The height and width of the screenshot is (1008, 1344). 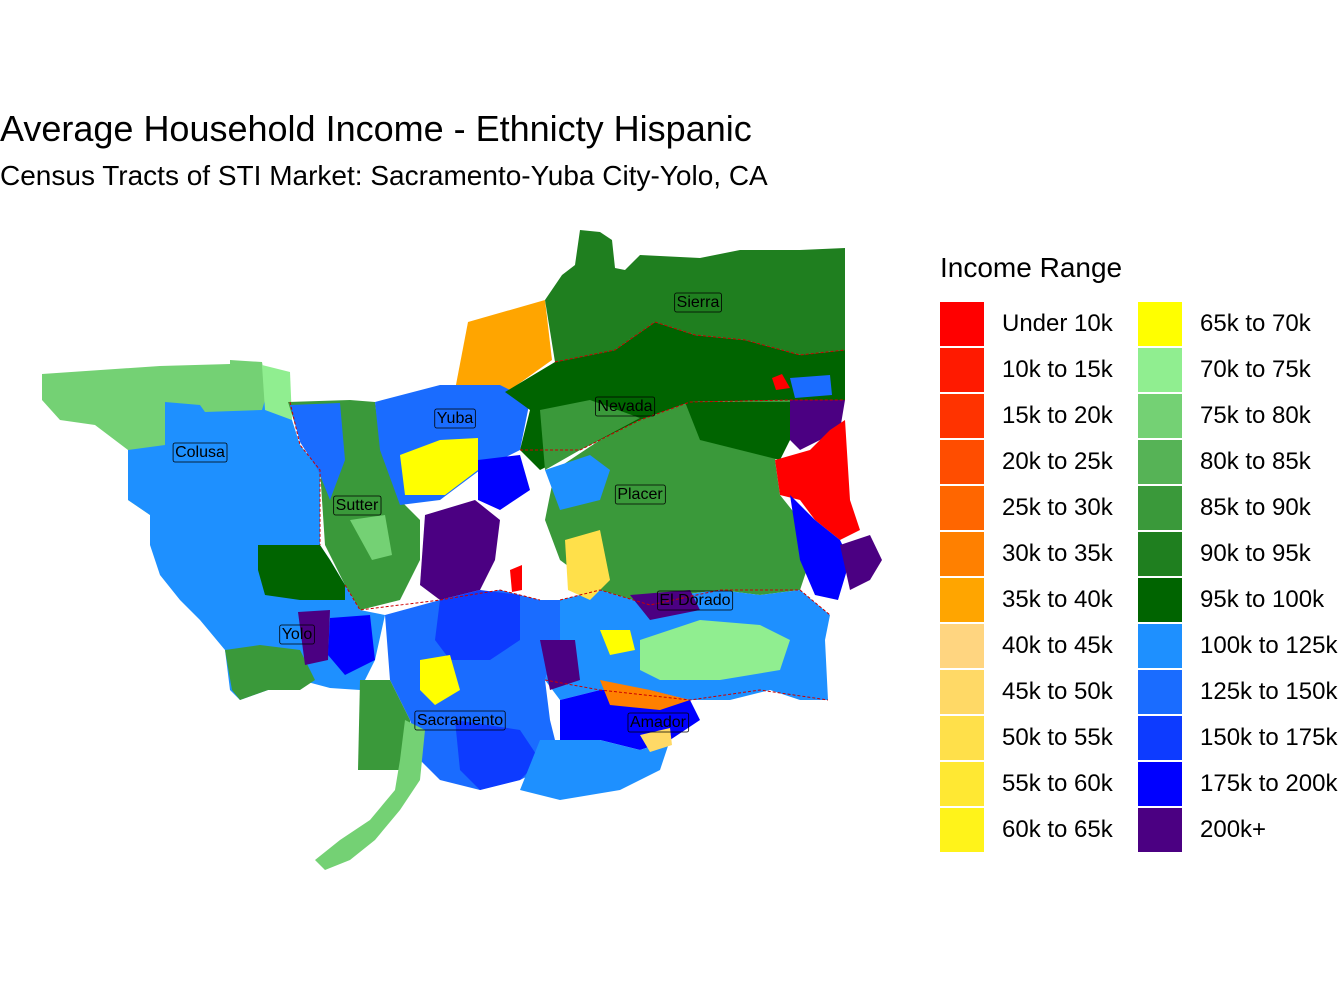 What do you see at coordinates (301, 572) in the screenshot?
I see `region-yolo-green` at bounding box center [301, 572].